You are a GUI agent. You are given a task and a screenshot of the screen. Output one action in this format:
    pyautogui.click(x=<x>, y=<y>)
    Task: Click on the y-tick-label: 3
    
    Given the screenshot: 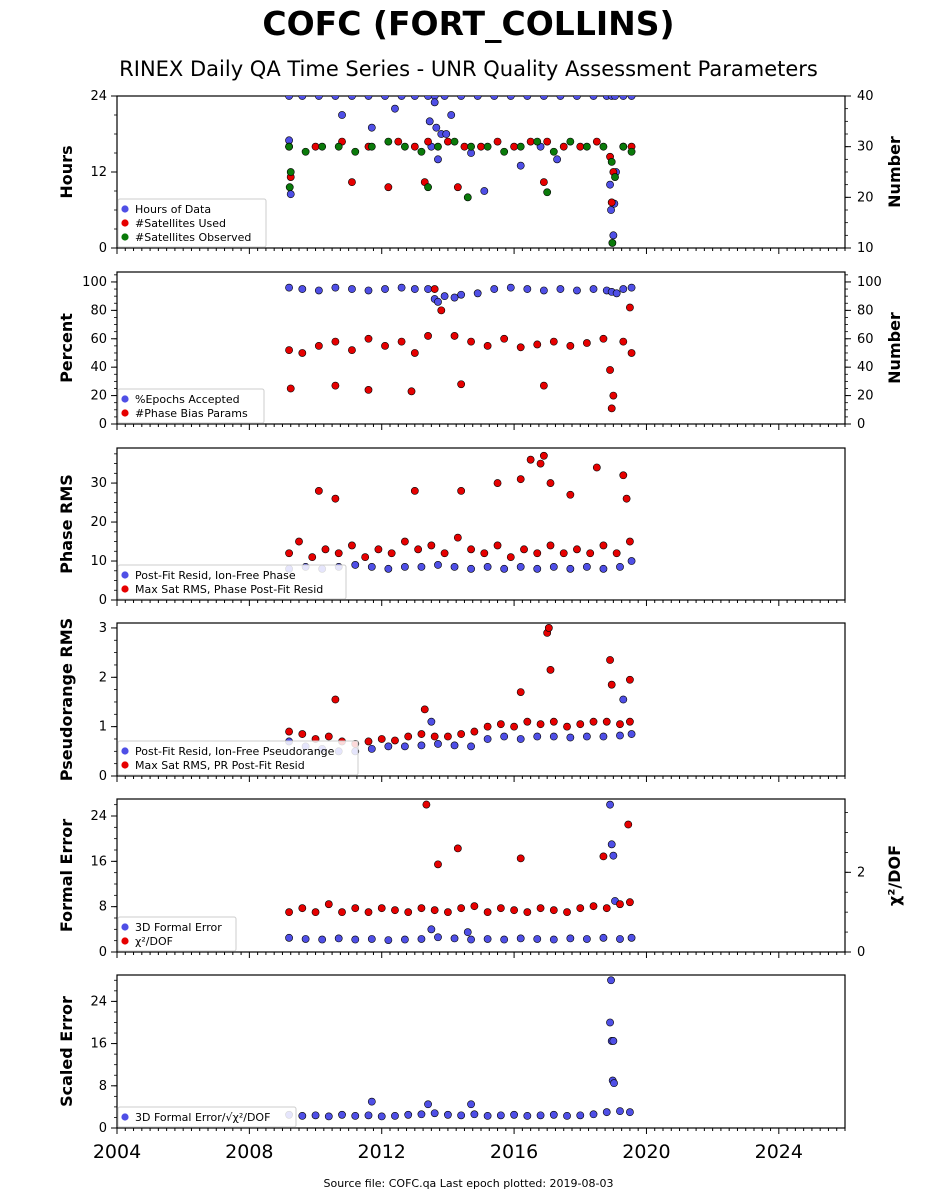 What is the action you would take?
    pyautogui.click(x=103, y=628)
    